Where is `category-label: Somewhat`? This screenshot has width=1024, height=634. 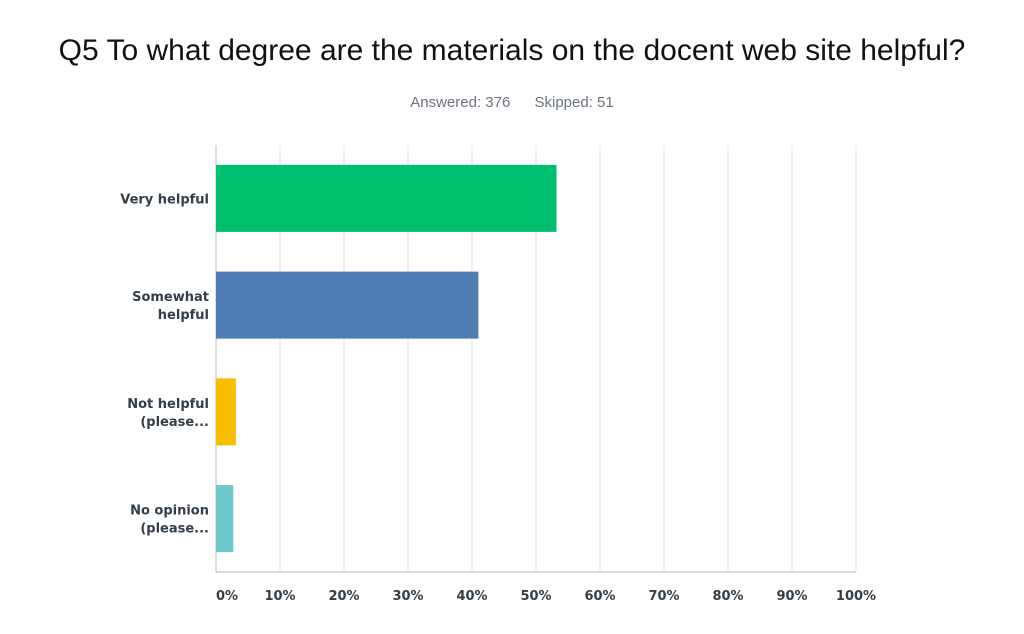
category-label: Somewhat is located at coordinates (170, 297).